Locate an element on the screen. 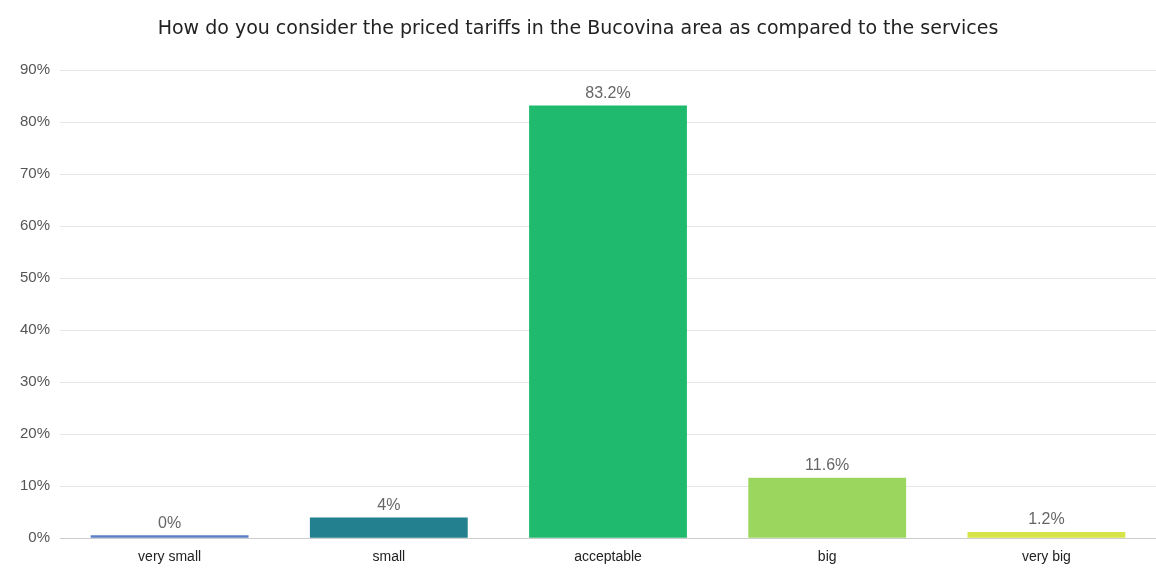 The height and width of the screenshot is (569, 1156). y-tick-label: 40% is located at coordinates (35, 329).